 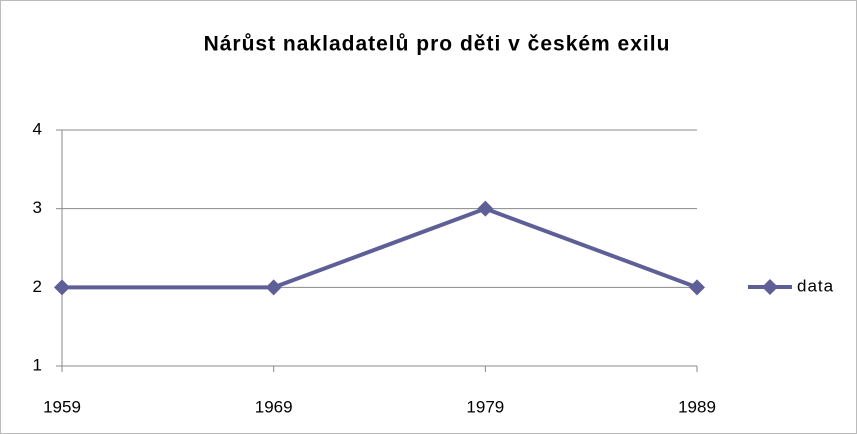 I want to click on data-line, so click(x=380, y=248).